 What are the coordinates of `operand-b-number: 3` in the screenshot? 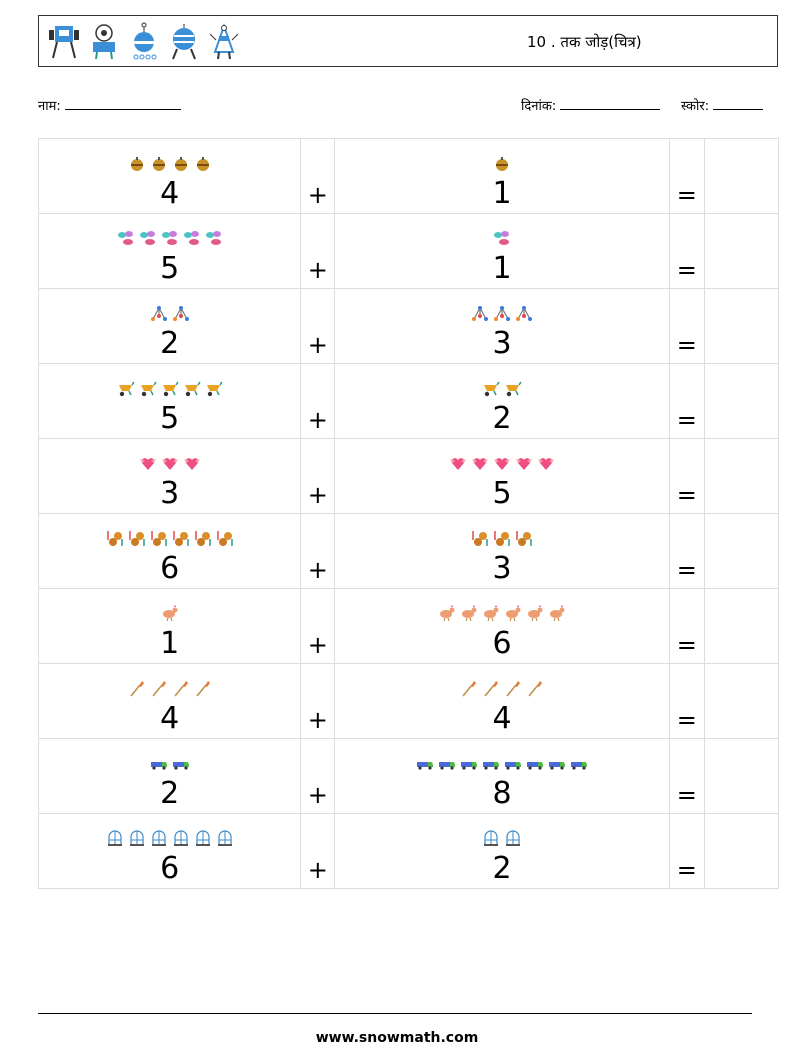 It's located at (502, 568).